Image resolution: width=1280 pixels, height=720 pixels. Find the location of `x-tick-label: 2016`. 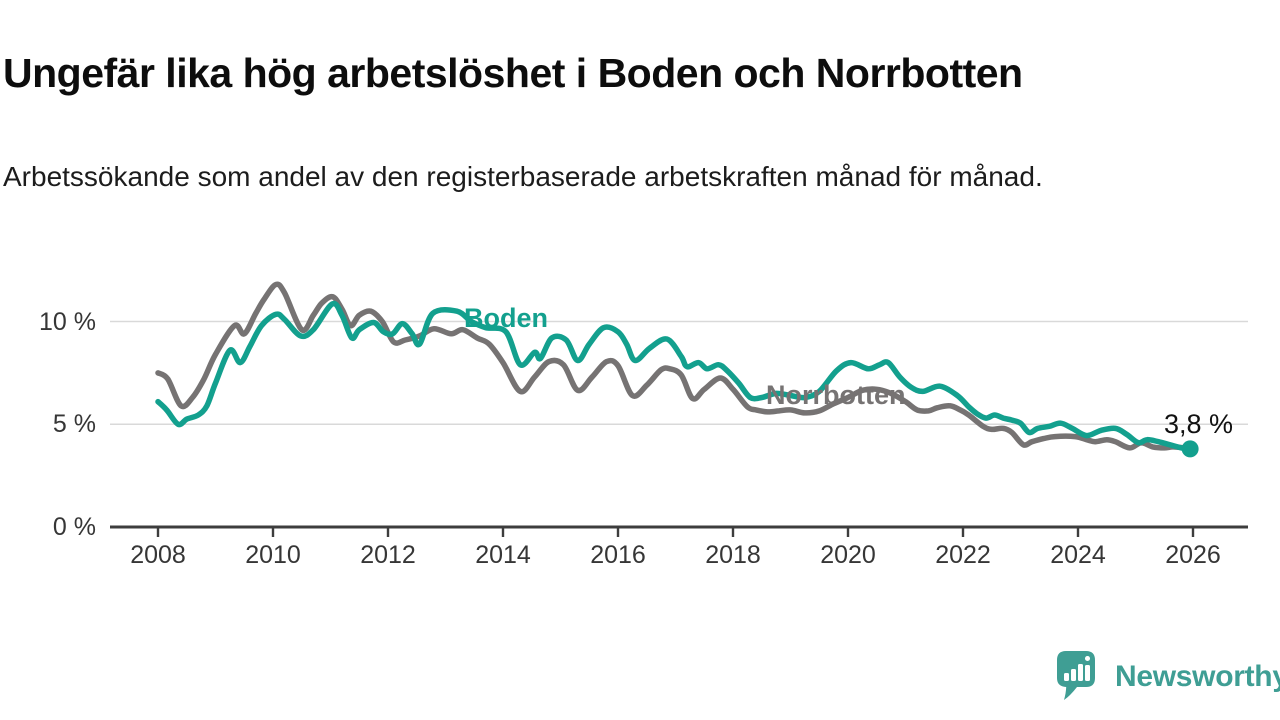

x-tick-label: 2016 is located at coordinates (618, 555).